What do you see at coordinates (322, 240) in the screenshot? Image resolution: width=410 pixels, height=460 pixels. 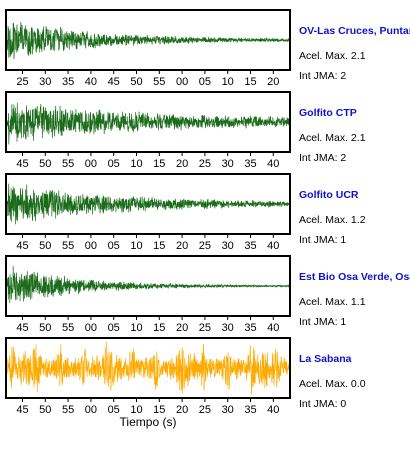 I see `int-jma-label-3: Int JMA: 1` at bounding box center [322, 240].